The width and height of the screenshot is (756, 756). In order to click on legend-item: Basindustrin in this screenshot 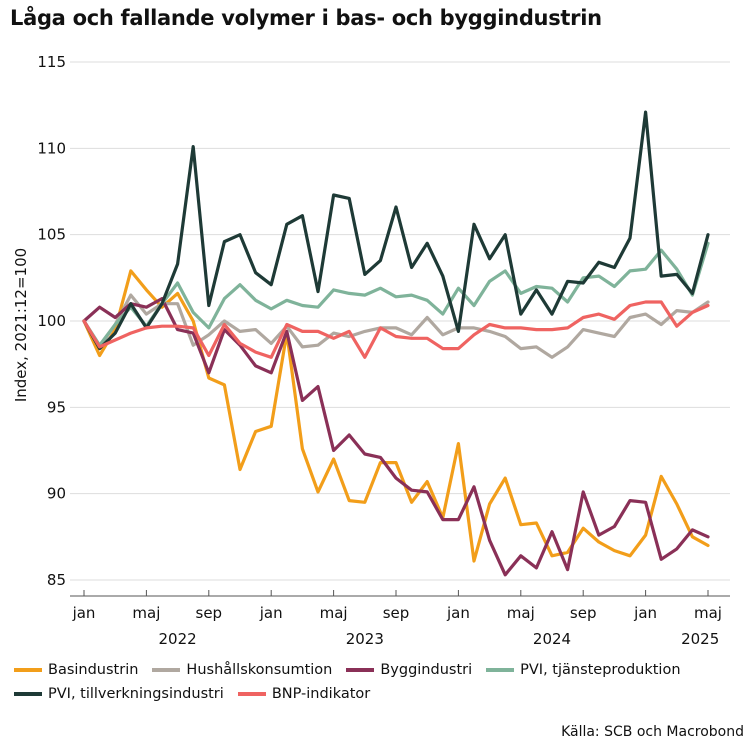, I will do `click(76, 670)`.